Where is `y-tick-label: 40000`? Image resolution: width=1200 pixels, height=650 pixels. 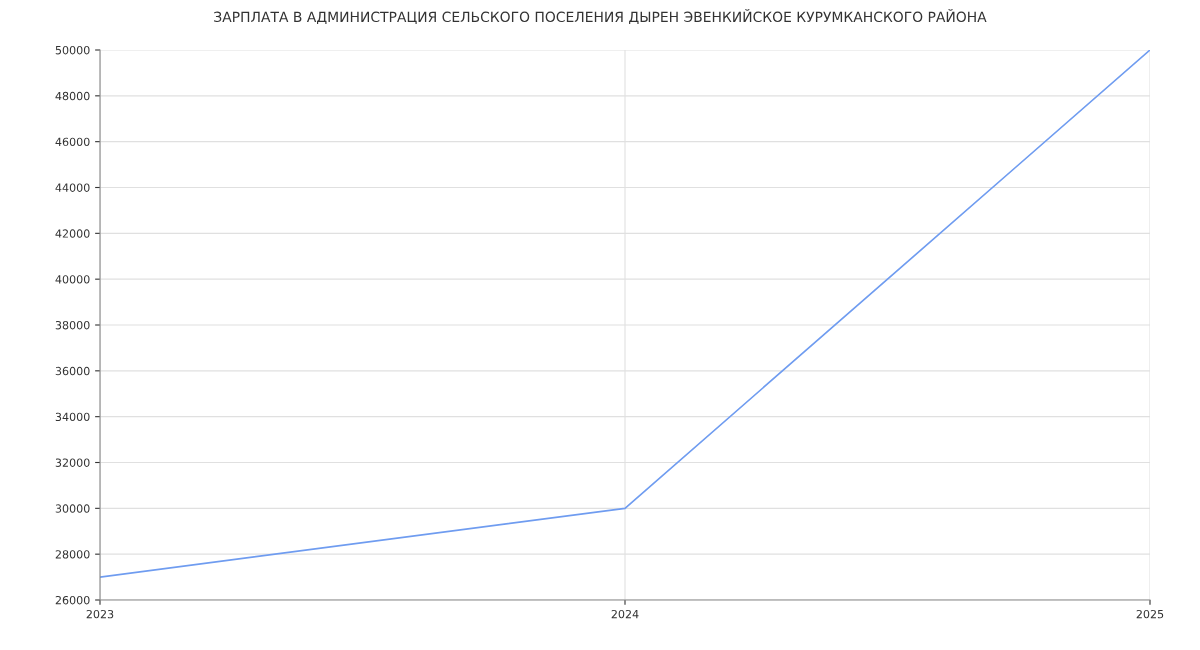 y-tick-label: 40000 is located at coordinates (72, 279).